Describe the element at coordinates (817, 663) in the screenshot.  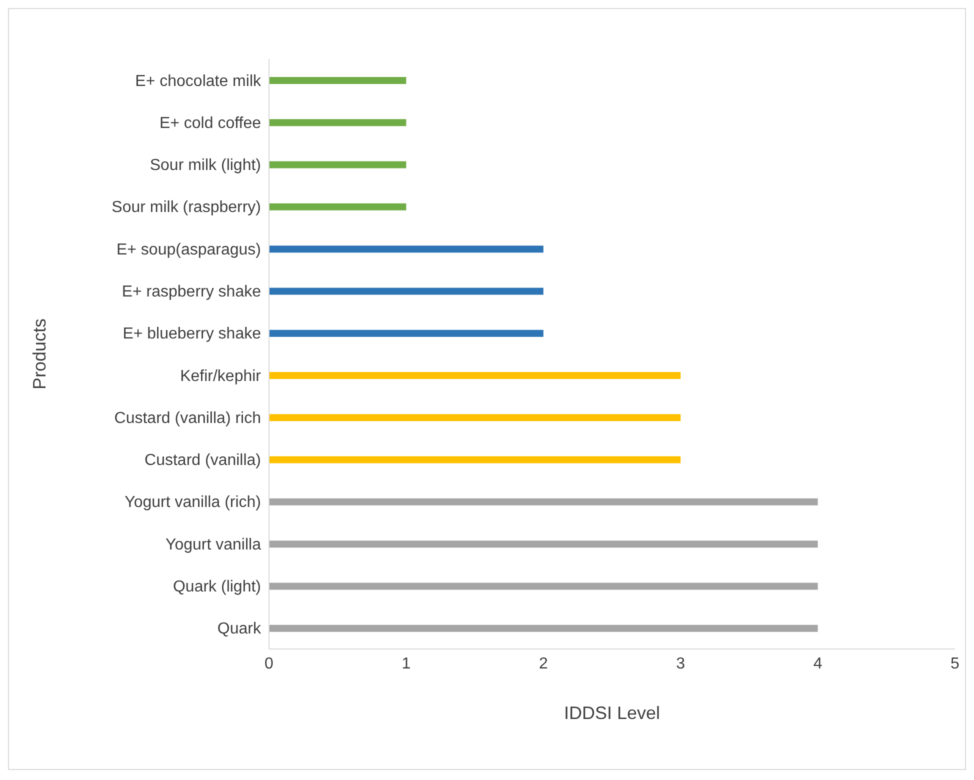
I see `x-tick-label: 4` at that location.